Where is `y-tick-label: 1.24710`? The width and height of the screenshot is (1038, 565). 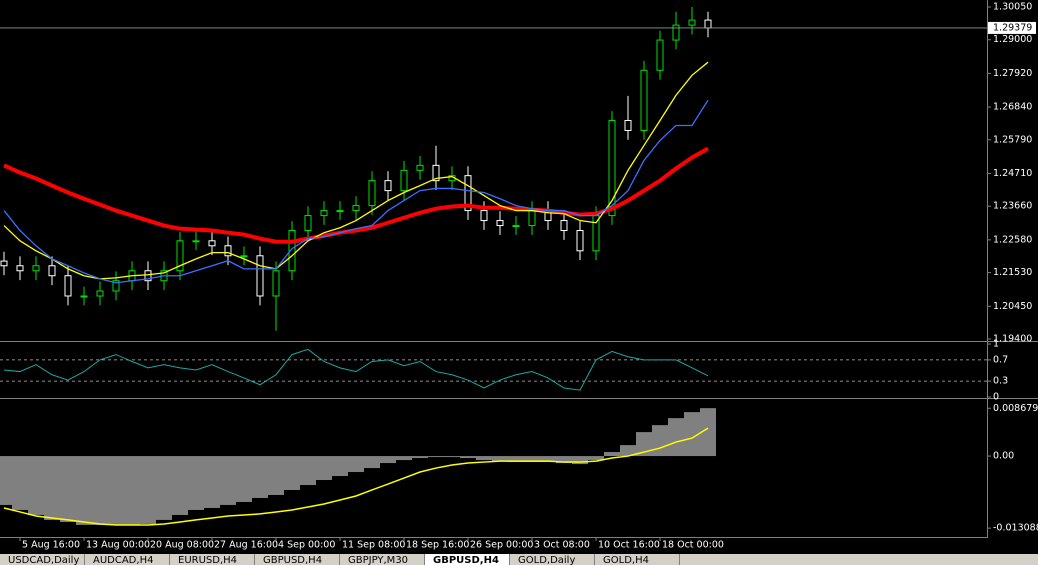
y-tick-label: 1.24710 is located at coordinates (1012, 173).